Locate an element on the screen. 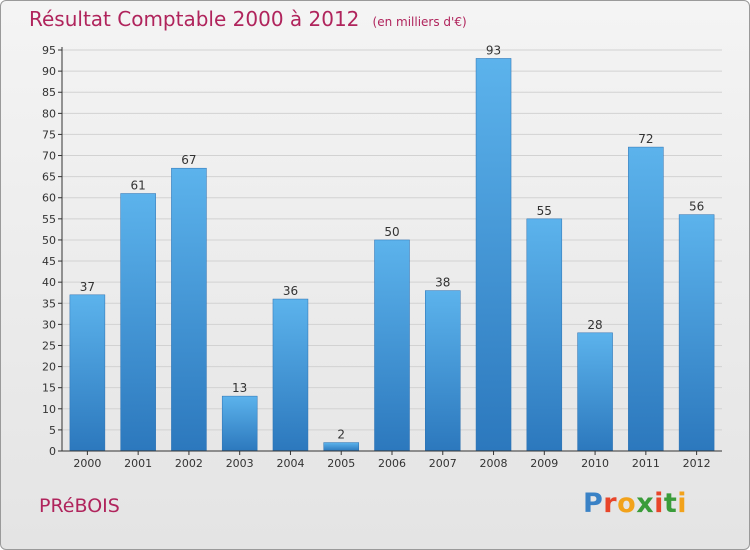  bar-value-label: 13 is located at coordinates (239, 388).